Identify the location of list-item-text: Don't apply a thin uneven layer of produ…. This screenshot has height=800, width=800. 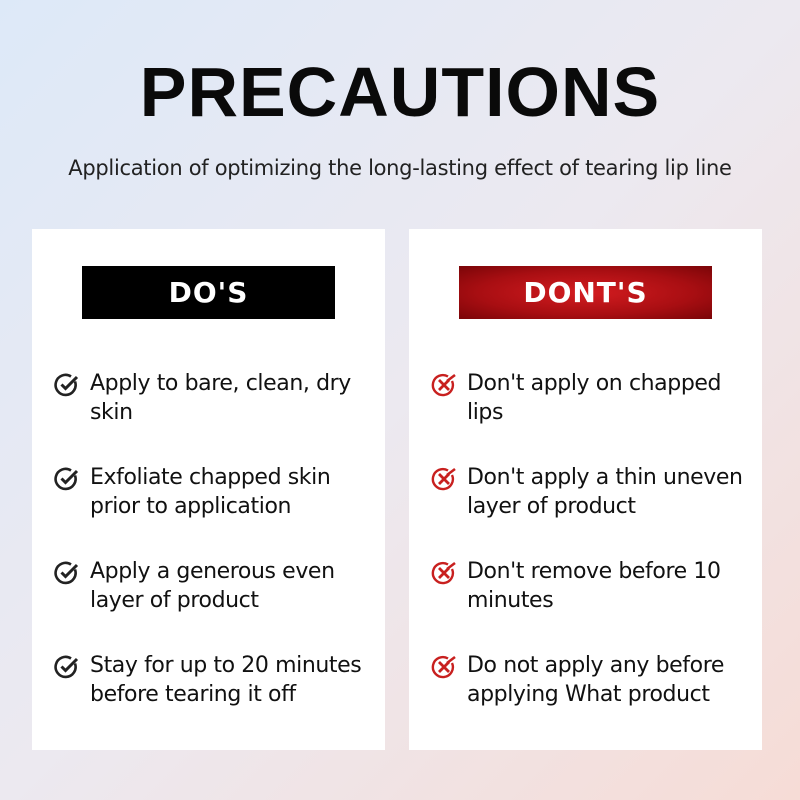
(605, 492).